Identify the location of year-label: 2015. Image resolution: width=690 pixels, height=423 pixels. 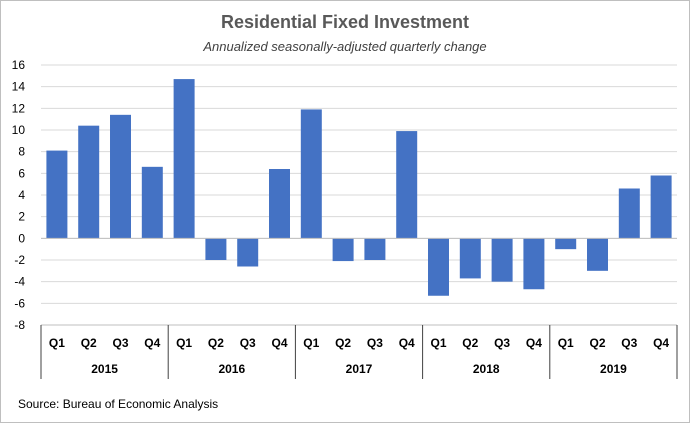
(104, 369).